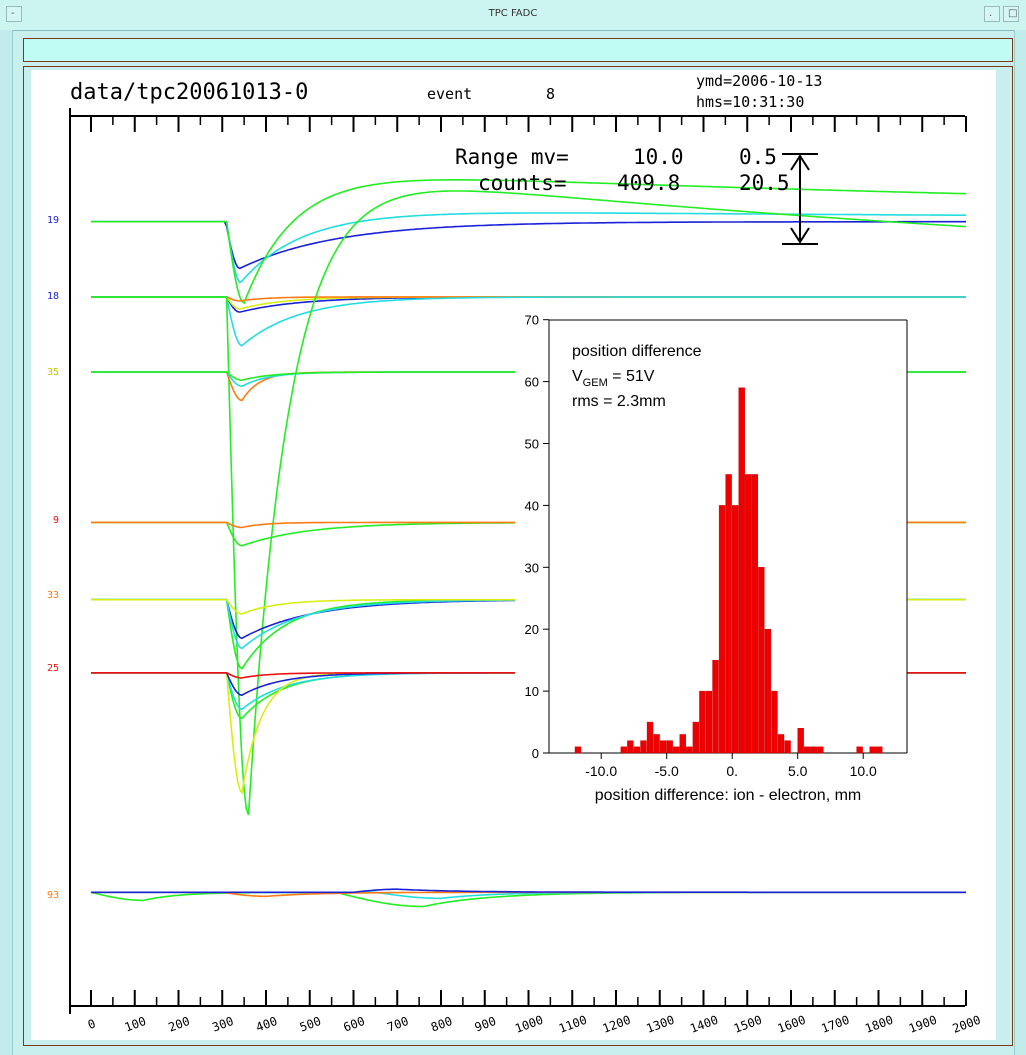  What do you see at coordinates (14, 14) in the screenshot?
I see `window-menu-button: -` at bounding box center [14, 14].